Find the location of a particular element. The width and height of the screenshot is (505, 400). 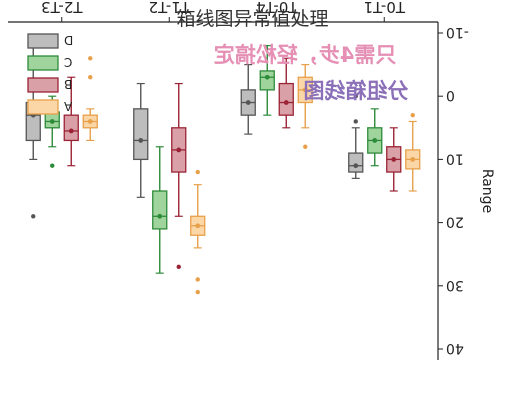

y-tick-label: 30 is located at coordinates (455, 285).